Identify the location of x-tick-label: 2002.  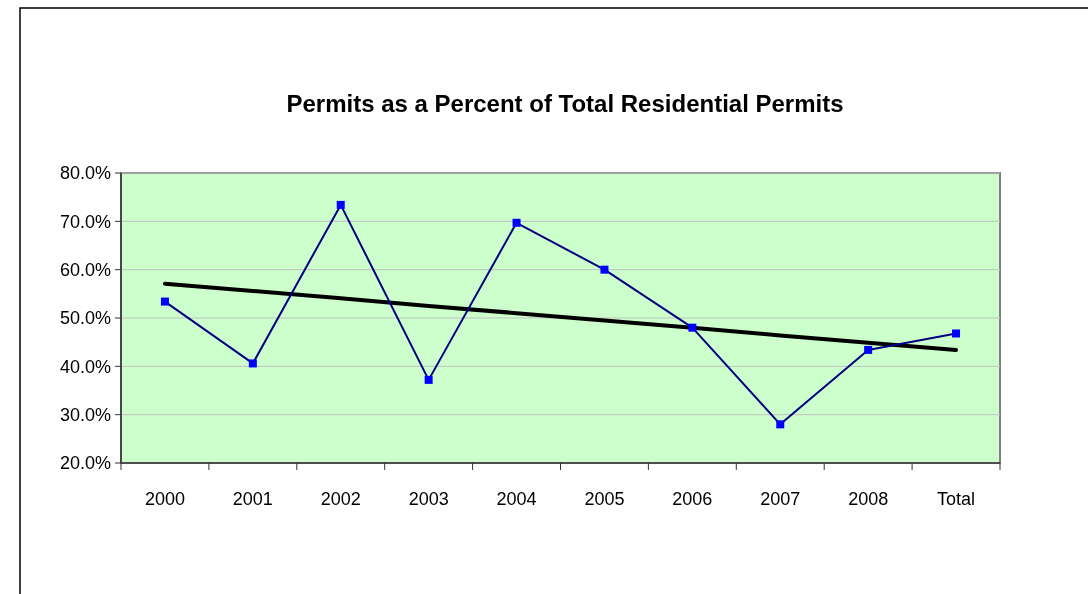
(340, 499).